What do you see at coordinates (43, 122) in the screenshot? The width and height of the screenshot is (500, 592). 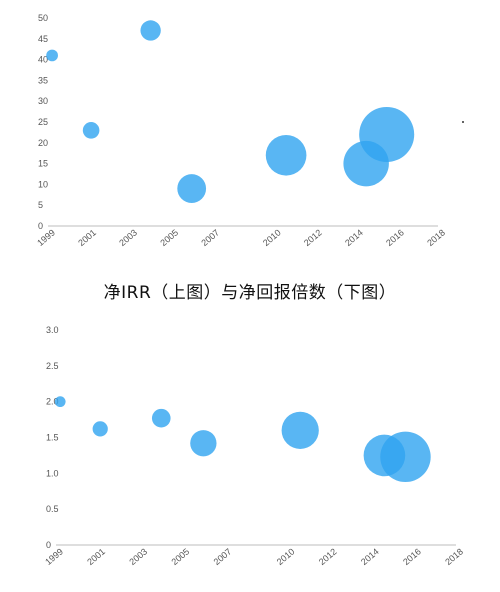 I see `y-tick-label: 25` at bounding box center [43, 122].